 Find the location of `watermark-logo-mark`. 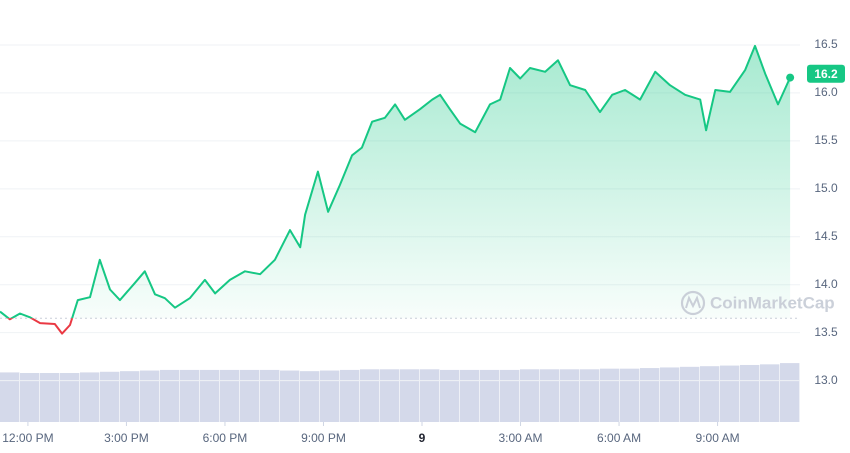

watermark-logo-mark is located at coordinates (693, 302).